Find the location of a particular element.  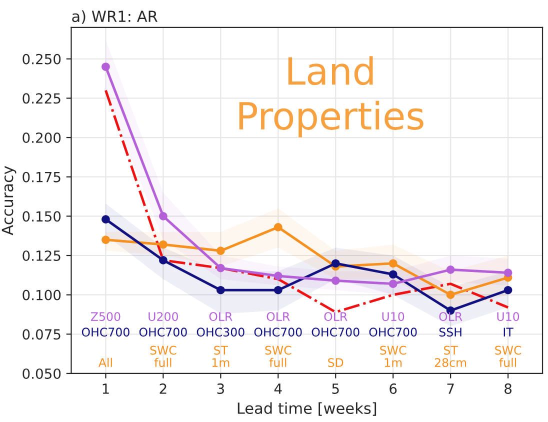

chart-title: a) WR1: AR is located at coordinates (115, 17).